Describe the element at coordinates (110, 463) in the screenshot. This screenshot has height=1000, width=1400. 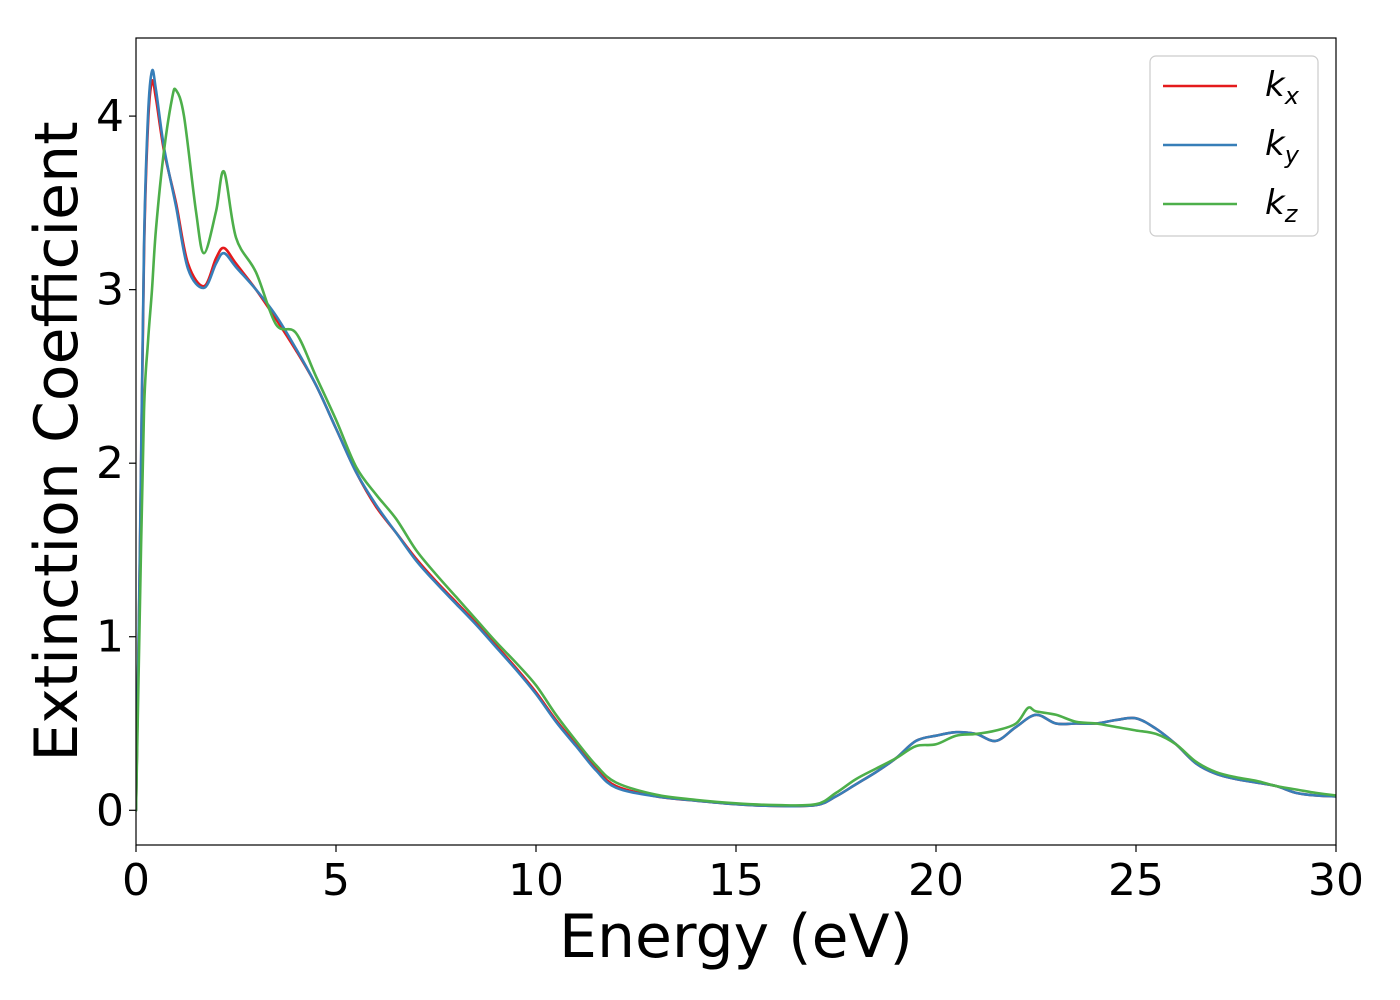
I see `y-tick-label: 2` at that location.